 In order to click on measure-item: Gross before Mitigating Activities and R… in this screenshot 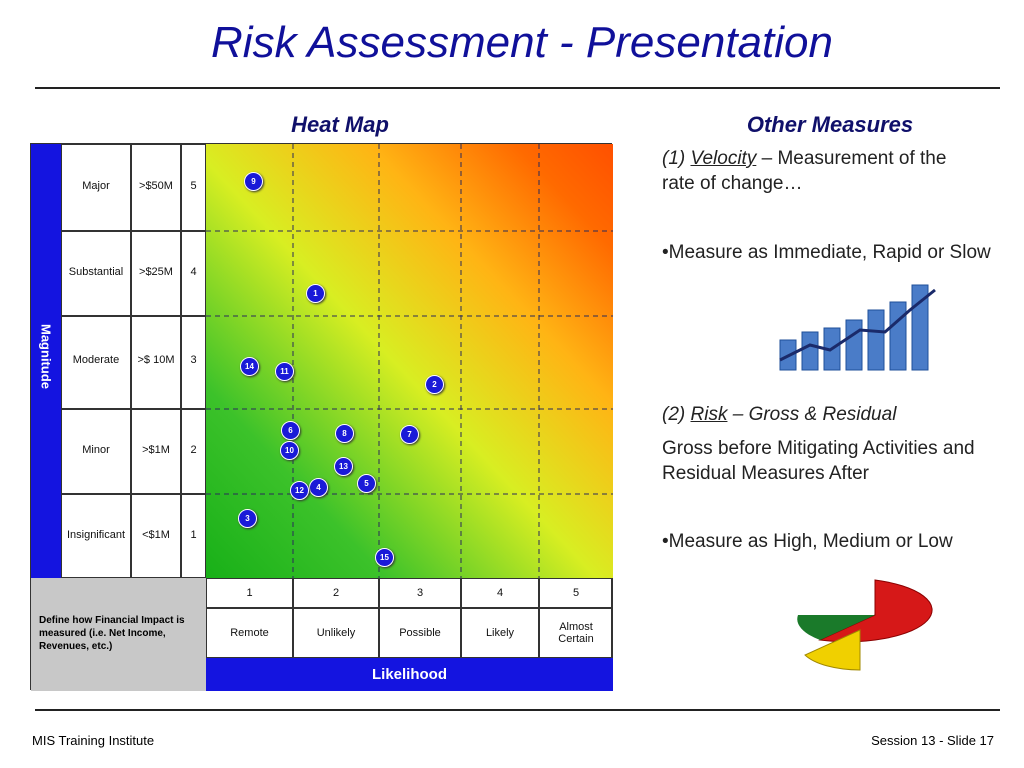, I will do `click(818, 461)`.